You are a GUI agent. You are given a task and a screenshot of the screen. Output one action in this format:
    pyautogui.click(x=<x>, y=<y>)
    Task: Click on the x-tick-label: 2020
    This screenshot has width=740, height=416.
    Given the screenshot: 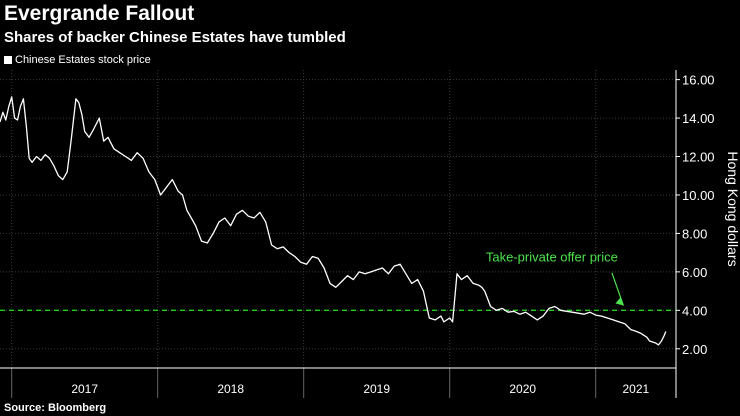 What is the action you would take?
    pyautogui.click(x=522, y=389)
    